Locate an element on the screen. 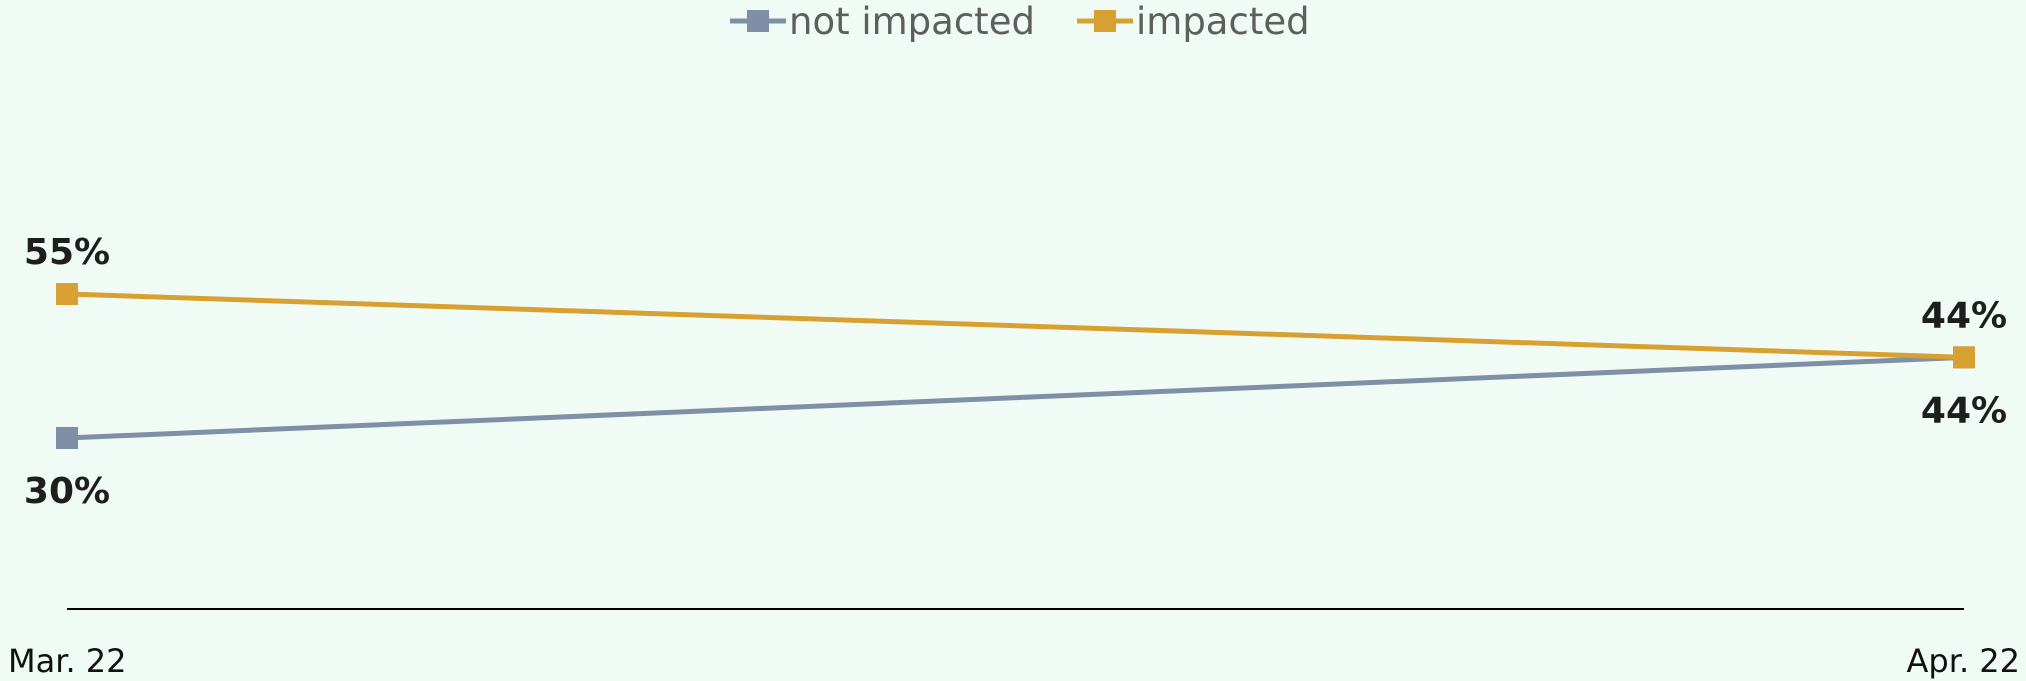 This screenshot has height=681, width=2026. legend: not impacted impacted is located at coordinates (1020, 21).